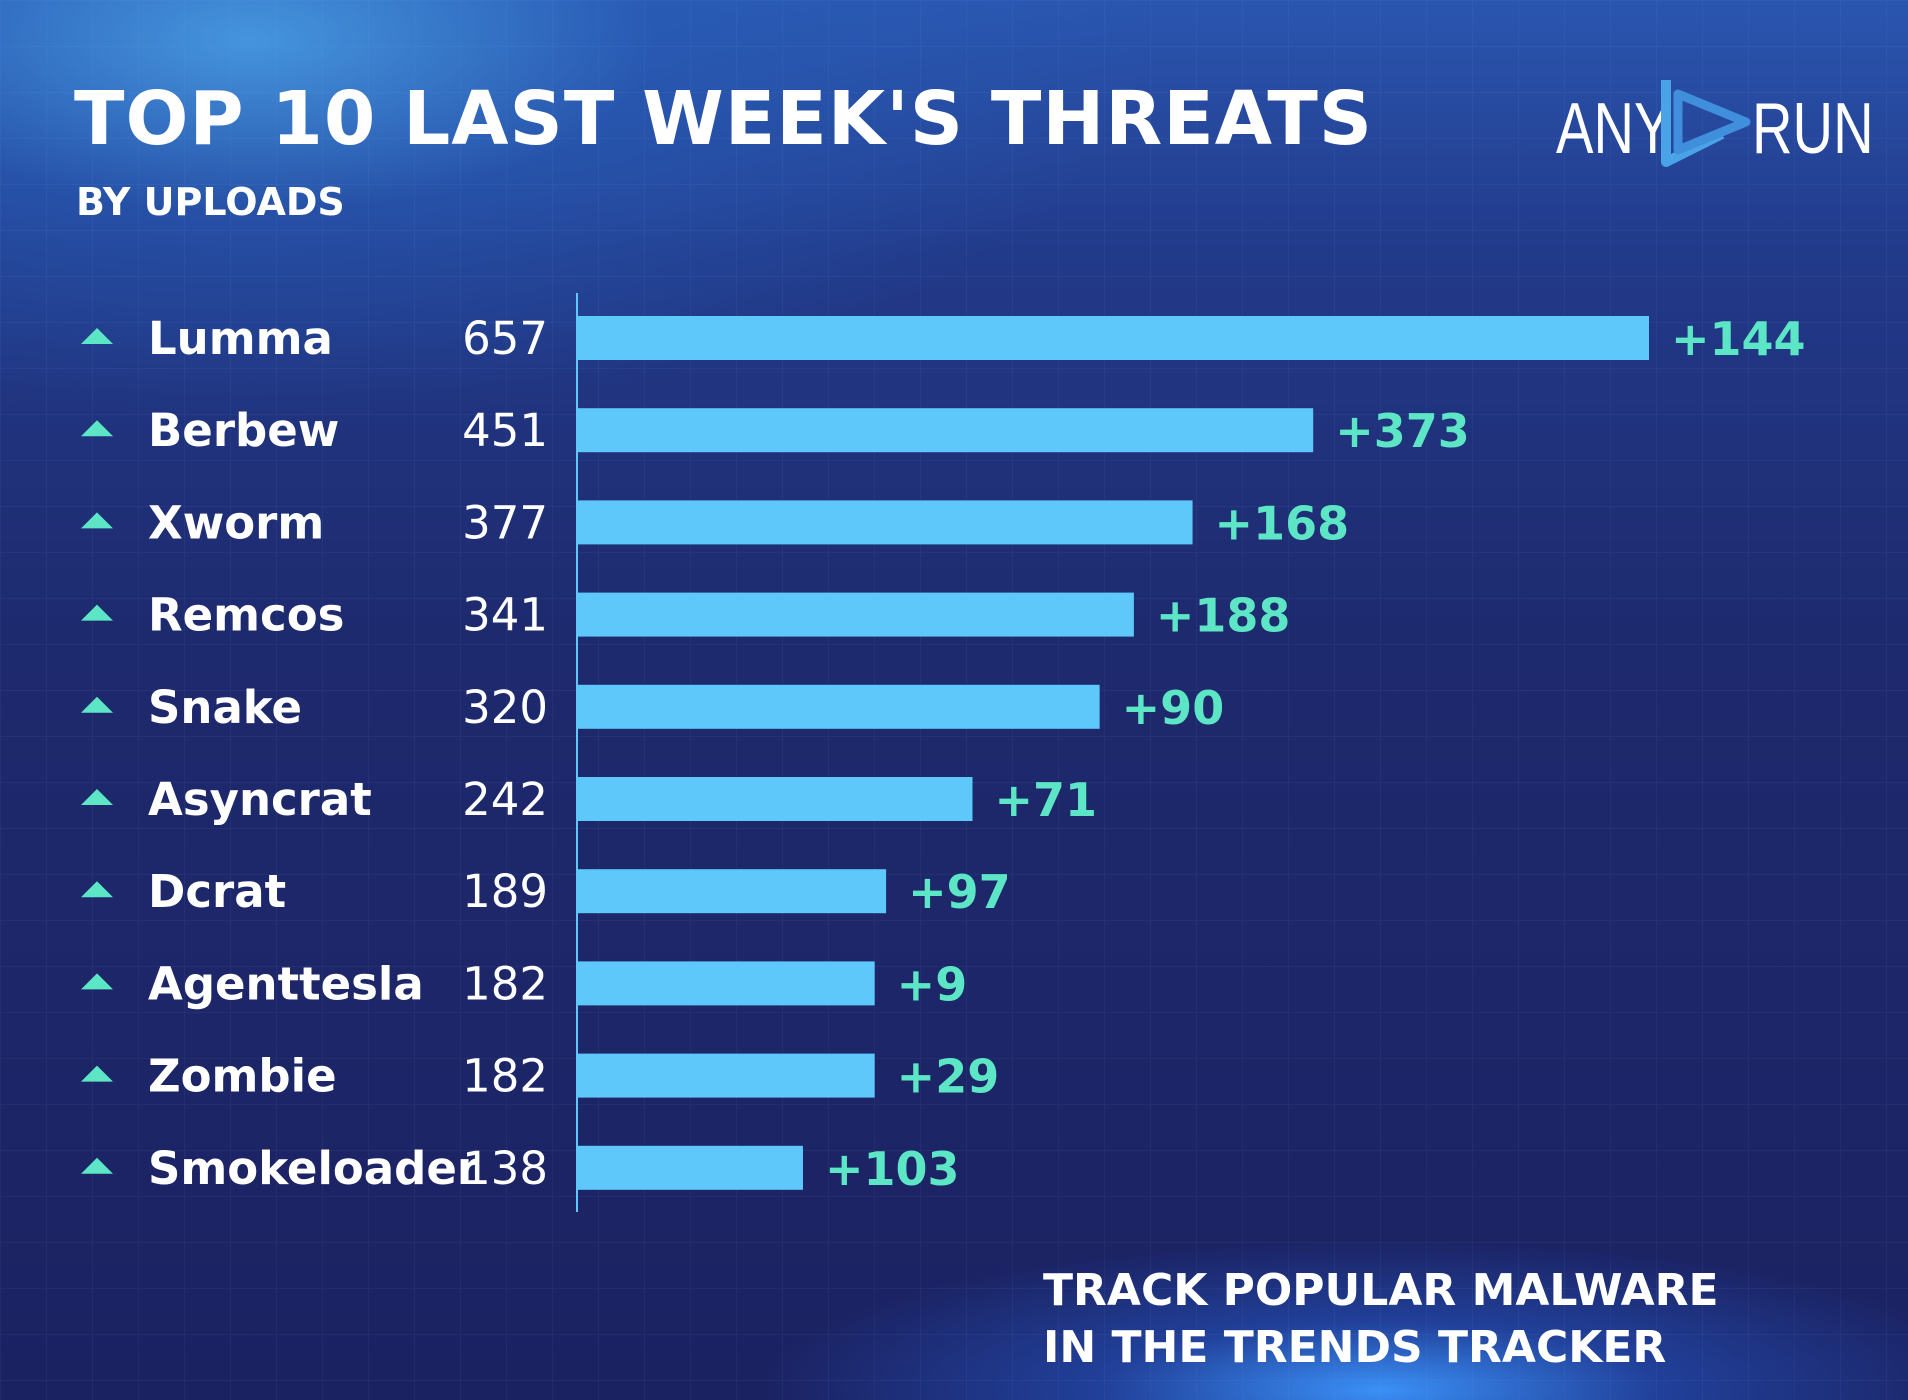  I want to click on logo-text-run: RUN, so click(1813, 129).